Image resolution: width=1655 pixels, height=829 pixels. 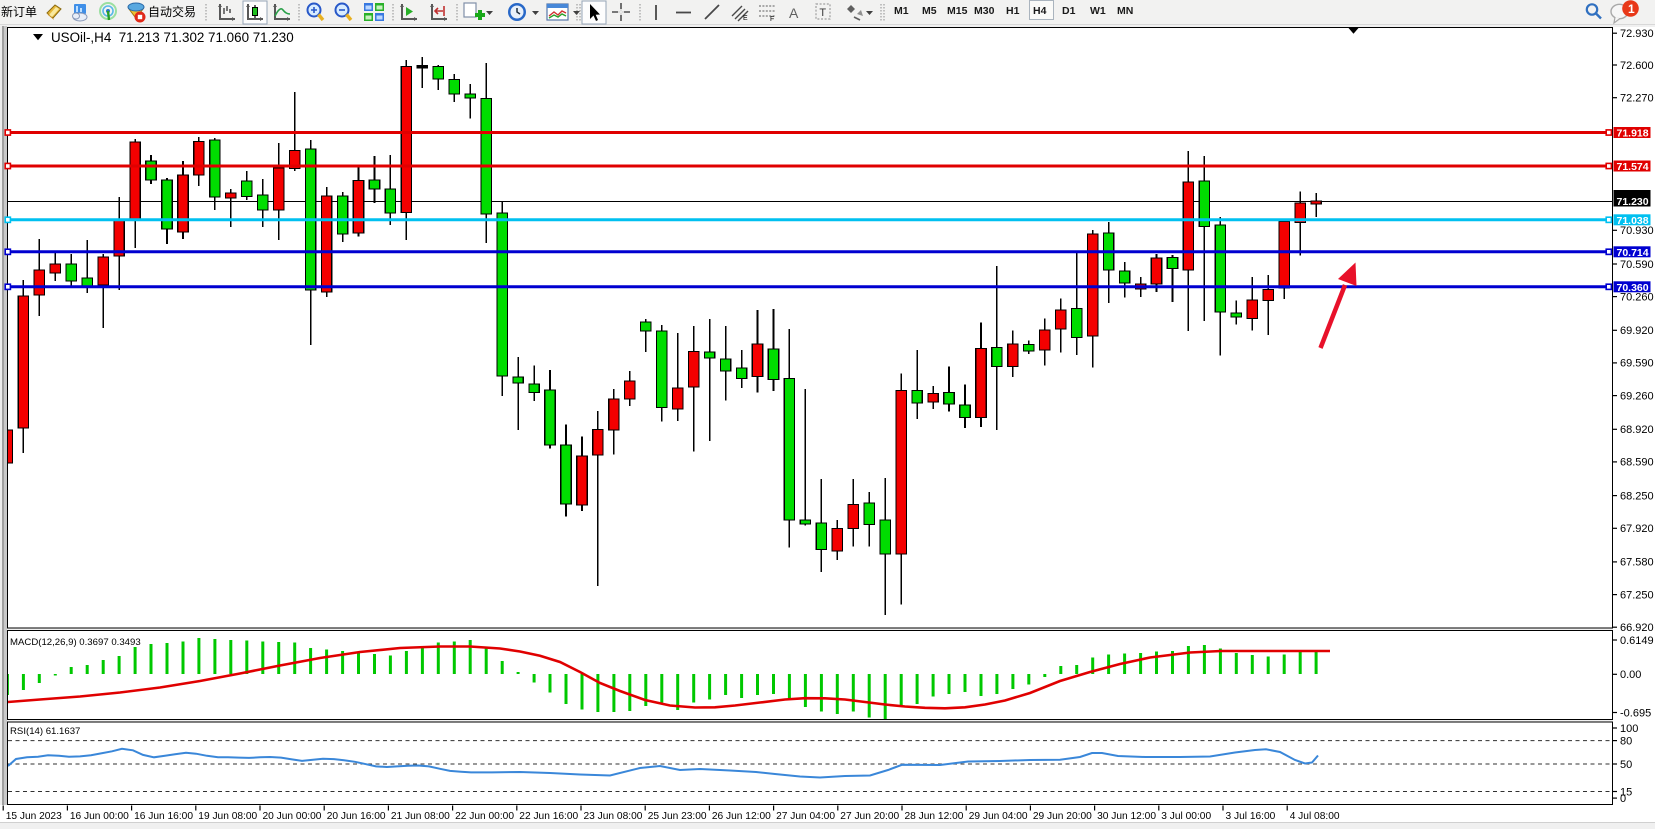 What do you see at coordinates (1637, 364) in the screenshot?
I see `svg-text: 69.590` at bounding box center [1637, 364].